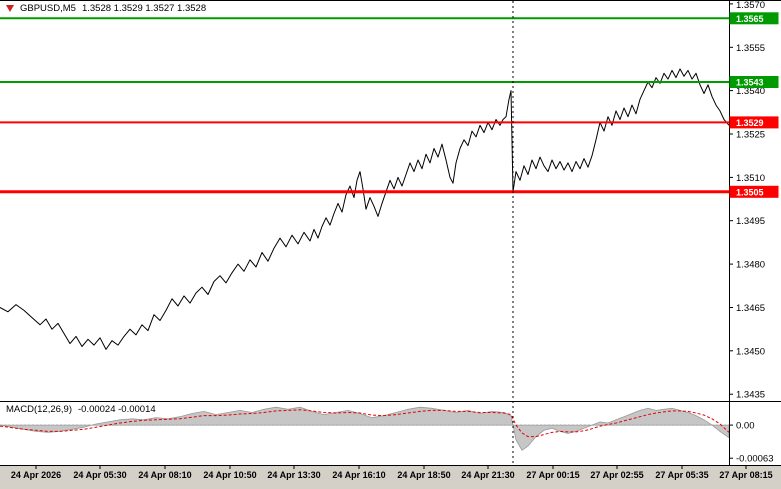 This screenshot has width=781, height=489. Describe the element at coordinates (359, 475) in the screenshot. I see `time-axis-label: 24 Apr 16:10` at that location.